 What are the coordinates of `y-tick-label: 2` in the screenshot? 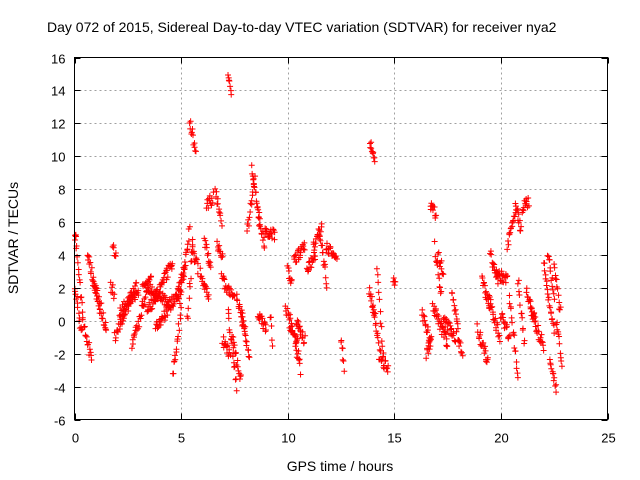 It's located at (61, 289).